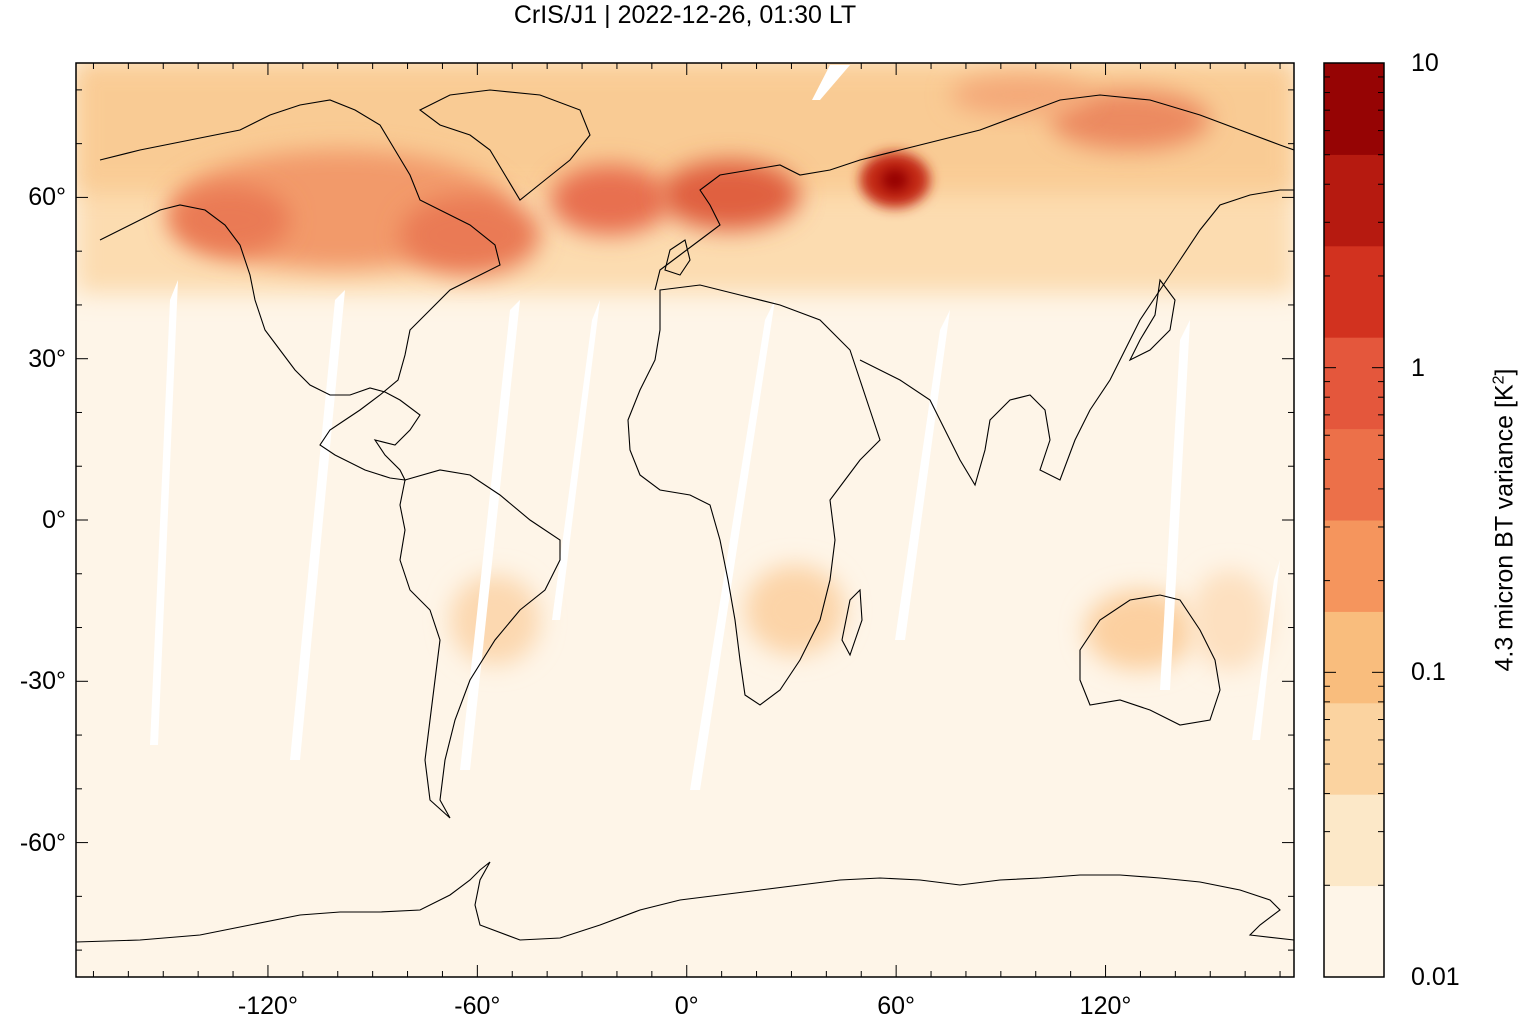 Image resolution: width=1522 pixels, height=1020 pixels. What do you see at coordinates (852, 622) in the screenshot?
I see `coastline-madagascar` at bounding box center [852, 622].